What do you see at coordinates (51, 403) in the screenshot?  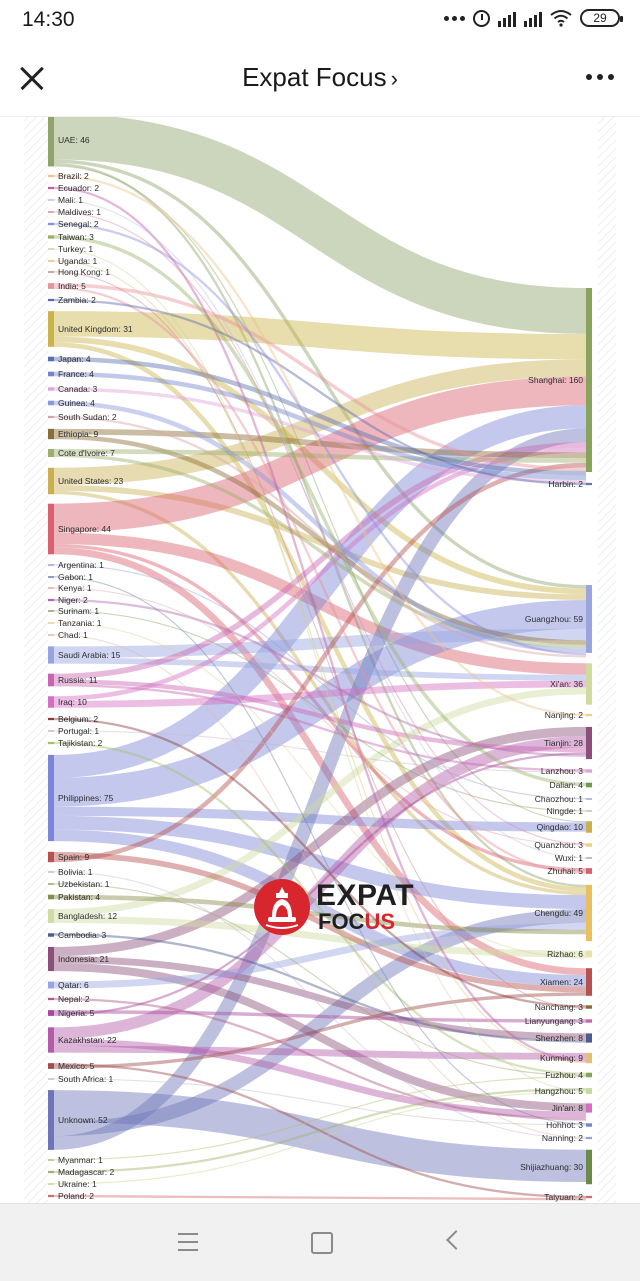 I see `source-node-guinea` at bounding box center [51, 403].